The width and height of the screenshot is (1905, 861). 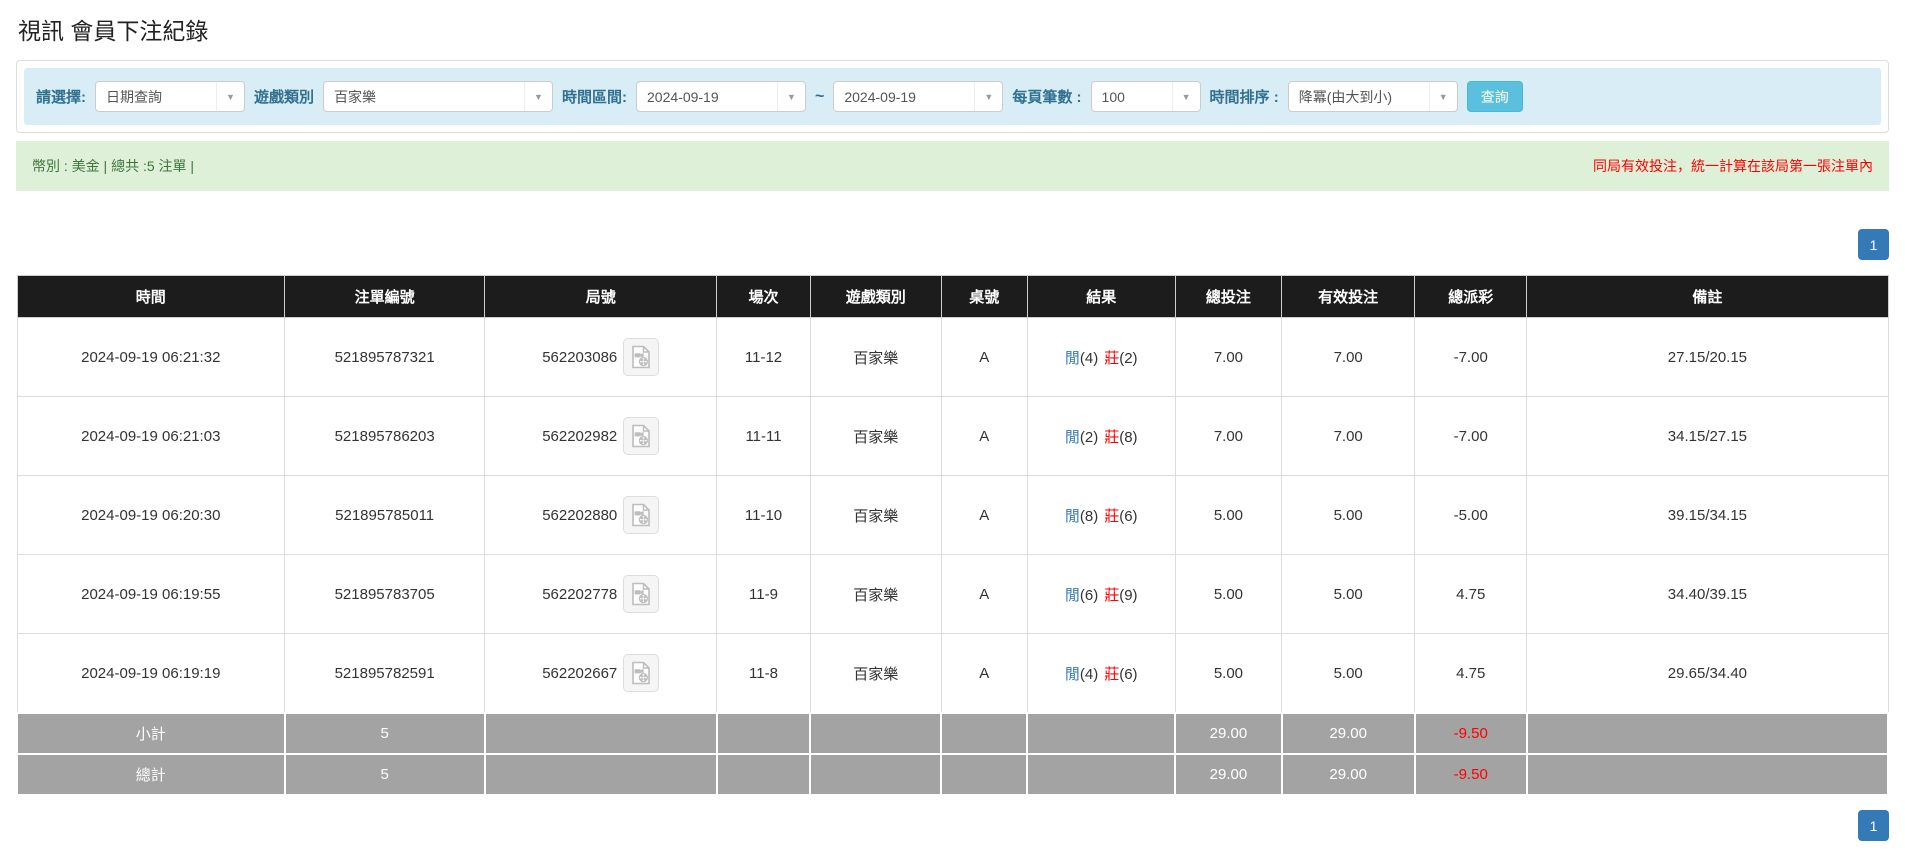 What do you see at coordinates (580, 357) in the screenshot?
I see `round-id-text: 562203086` at bounding box center [580, 357].